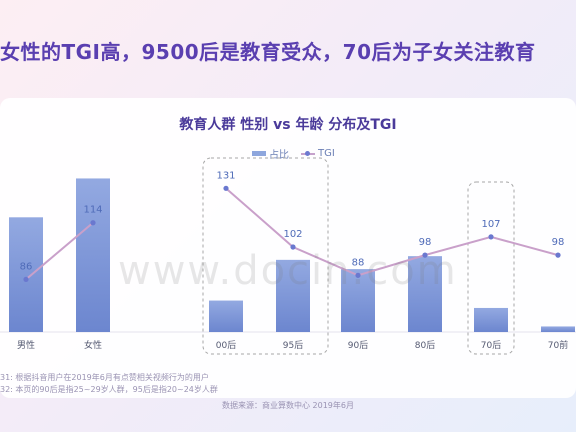 Image resolution: width=576 pixels, height=432 pixels. What do you see at coordinates (268, 52) in the screenshot?
I see `headline: 女性的TGI高，9500后是教育受众，70后为子女关注教育` at bounding box center [268, 52].